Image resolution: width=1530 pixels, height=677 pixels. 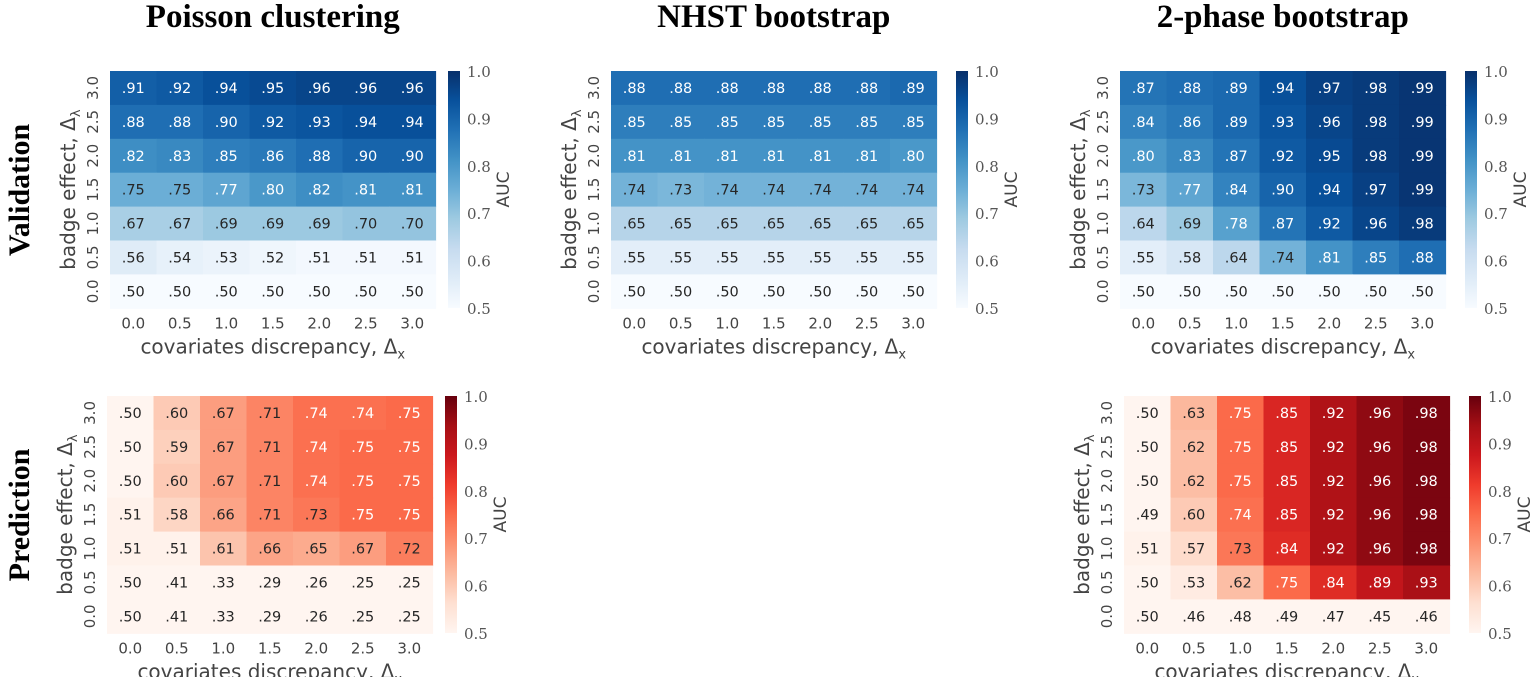 I want to click on cell-value-label: .89, so click(x=913, y=89).